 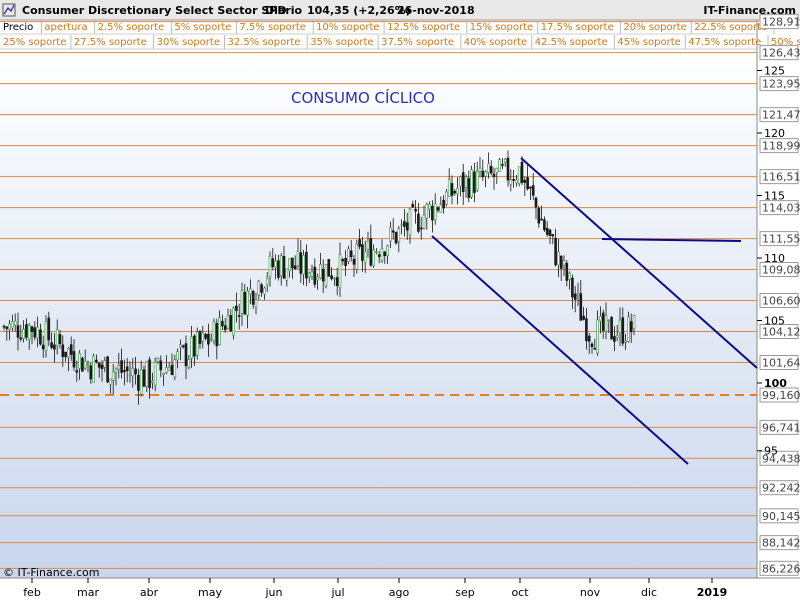 I want to click on support-level-label: 88,142, so click(x=781, y=543).